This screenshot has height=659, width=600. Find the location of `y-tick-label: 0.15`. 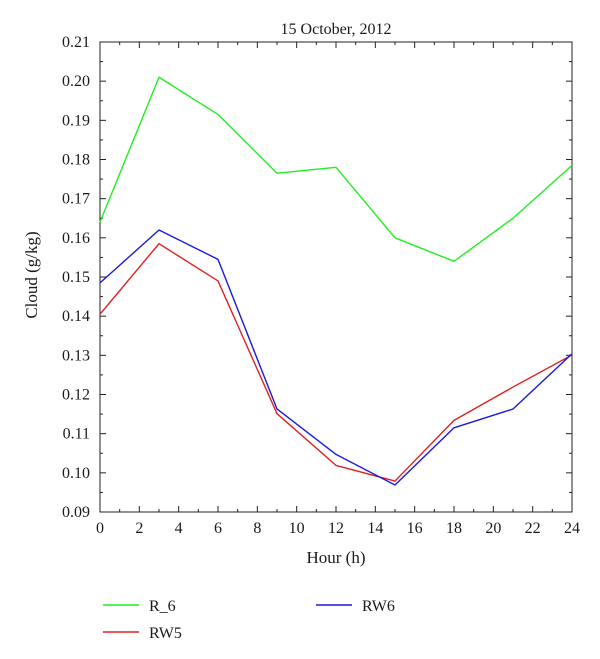

y-tick-label: 0.15 is located at coordinates (76, 277).